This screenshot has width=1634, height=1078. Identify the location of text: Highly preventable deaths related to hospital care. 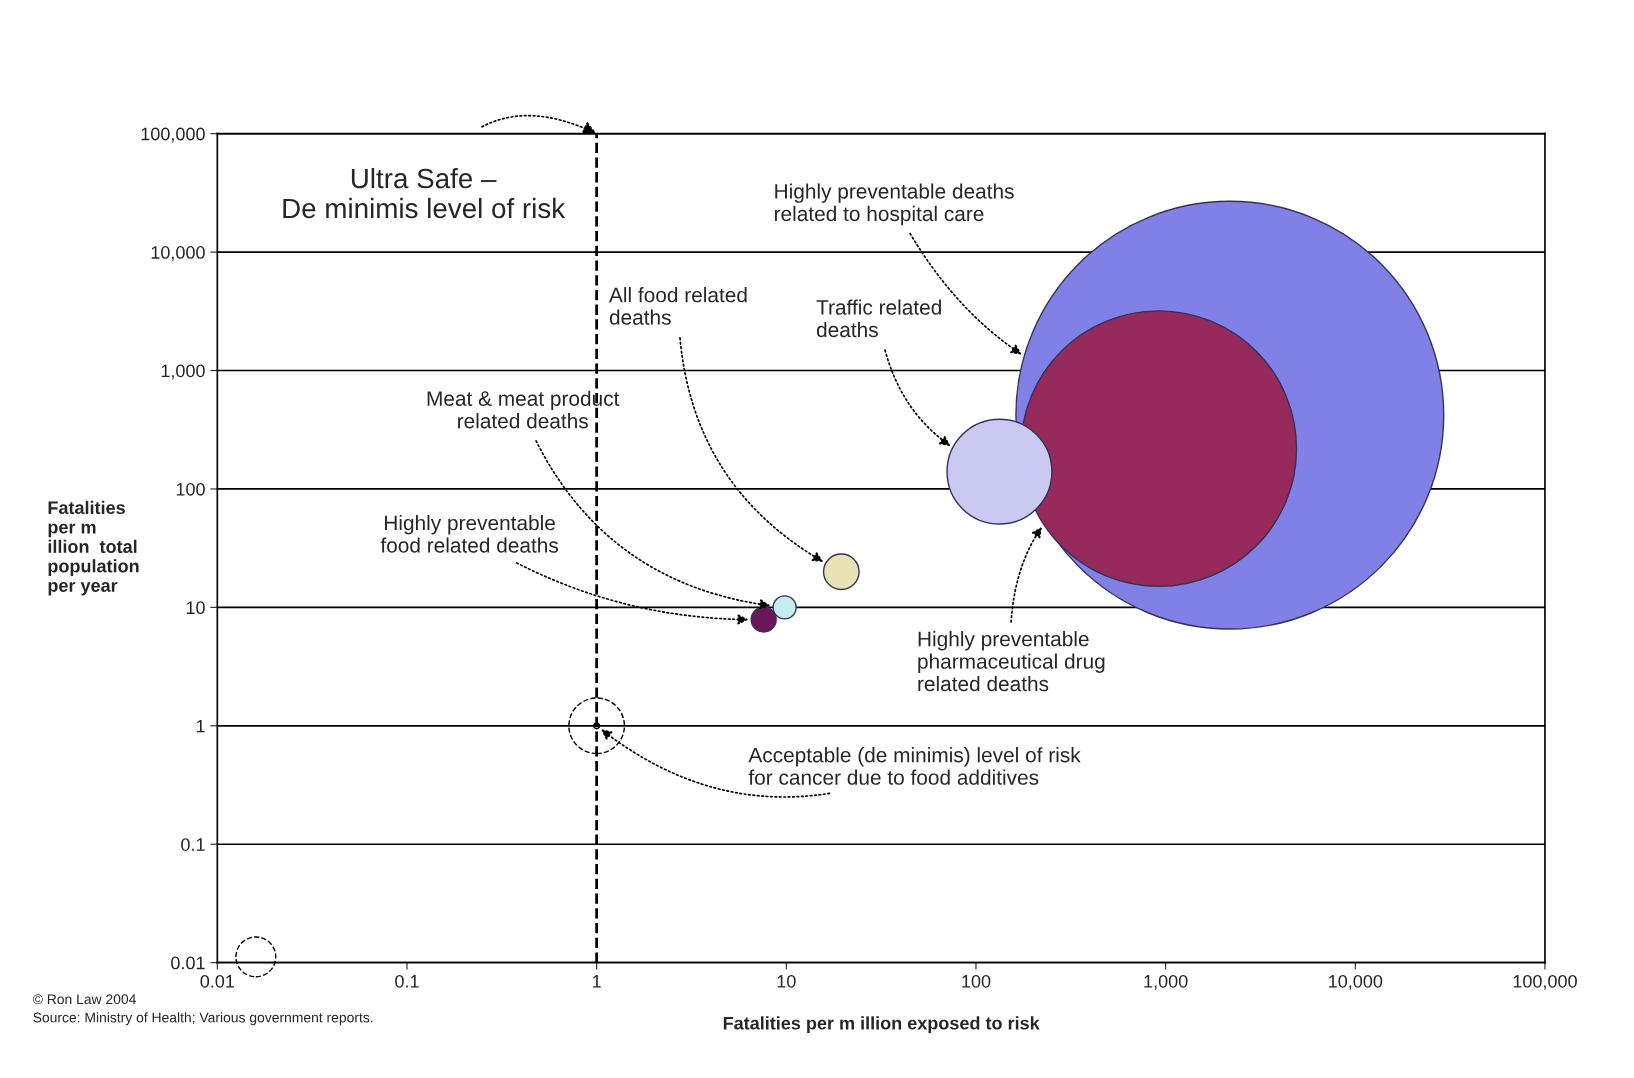
(894, 204).